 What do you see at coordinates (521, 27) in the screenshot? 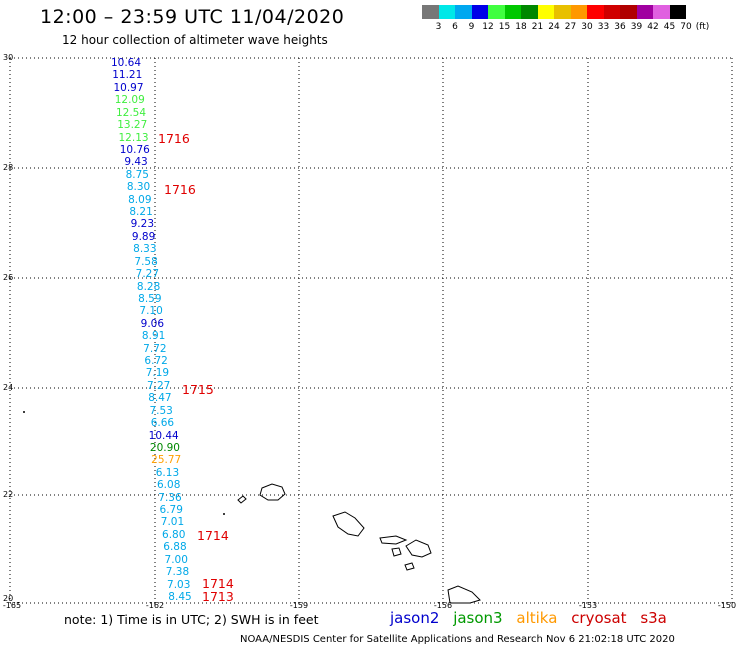
I see `color-scale-label: 18` at bounding box center [521, 27].